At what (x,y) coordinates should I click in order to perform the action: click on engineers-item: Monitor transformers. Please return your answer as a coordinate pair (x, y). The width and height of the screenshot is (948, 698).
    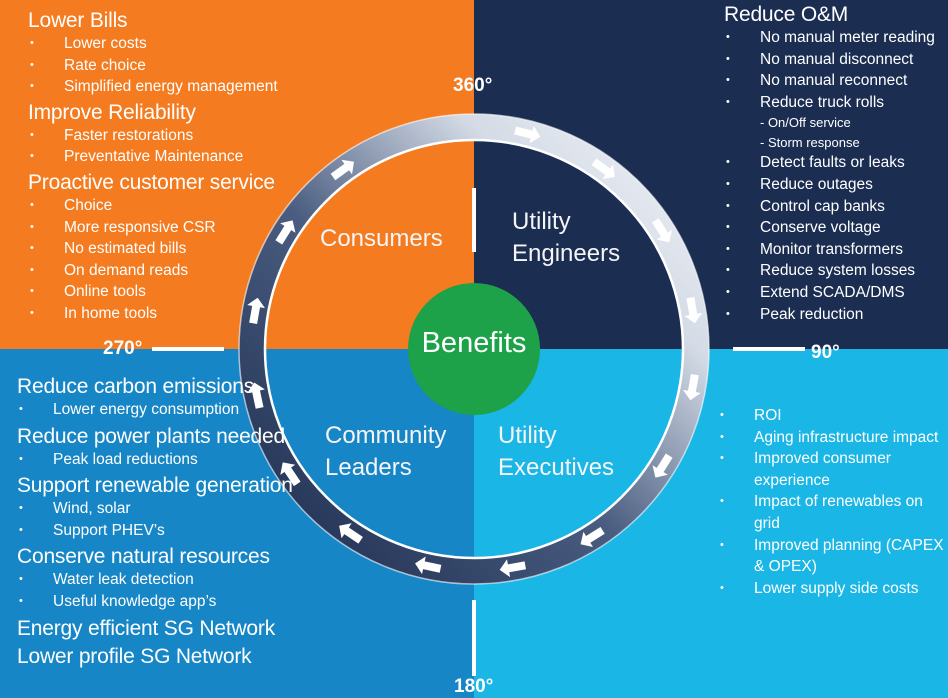
    Looking at the image, I should click on (835, 250).